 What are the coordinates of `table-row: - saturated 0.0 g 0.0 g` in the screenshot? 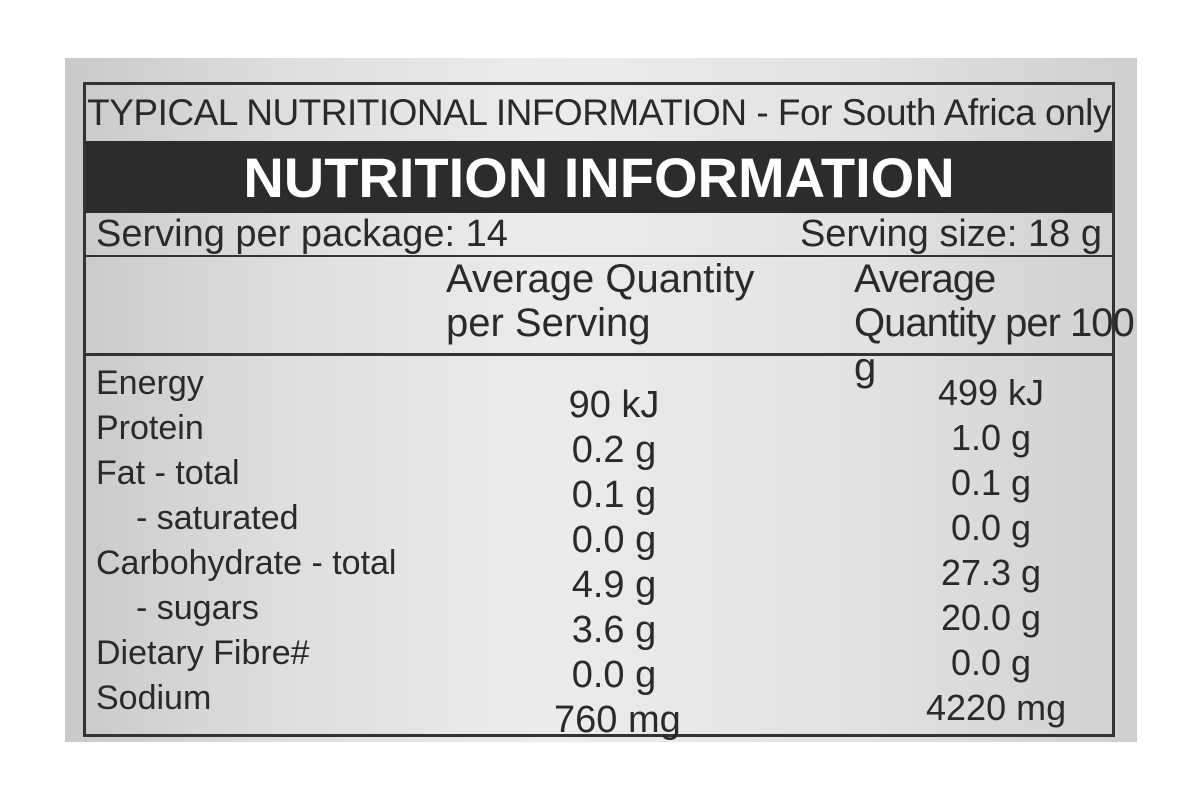 It's located at (599, 528).